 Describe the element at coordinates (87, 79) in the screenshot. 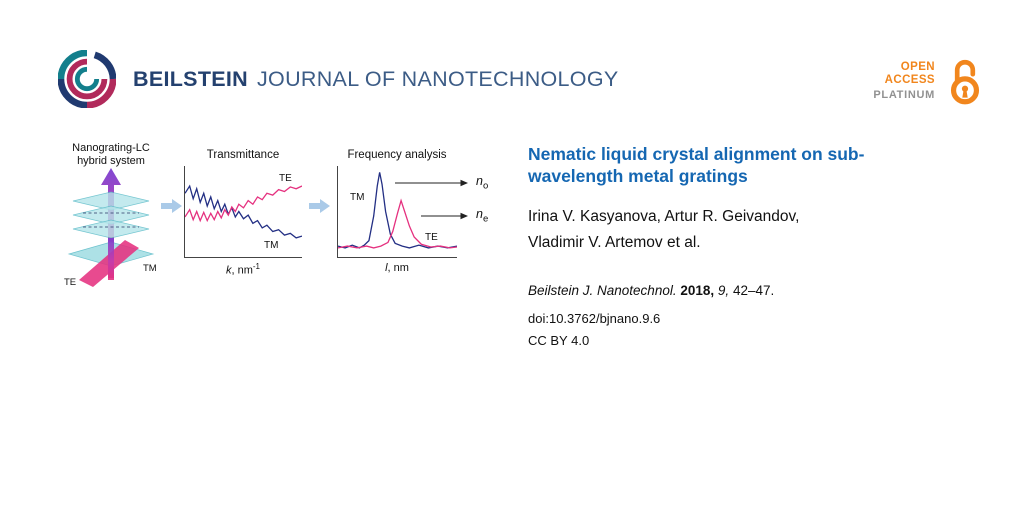

I see `beilstein-logo-icon` at that location.